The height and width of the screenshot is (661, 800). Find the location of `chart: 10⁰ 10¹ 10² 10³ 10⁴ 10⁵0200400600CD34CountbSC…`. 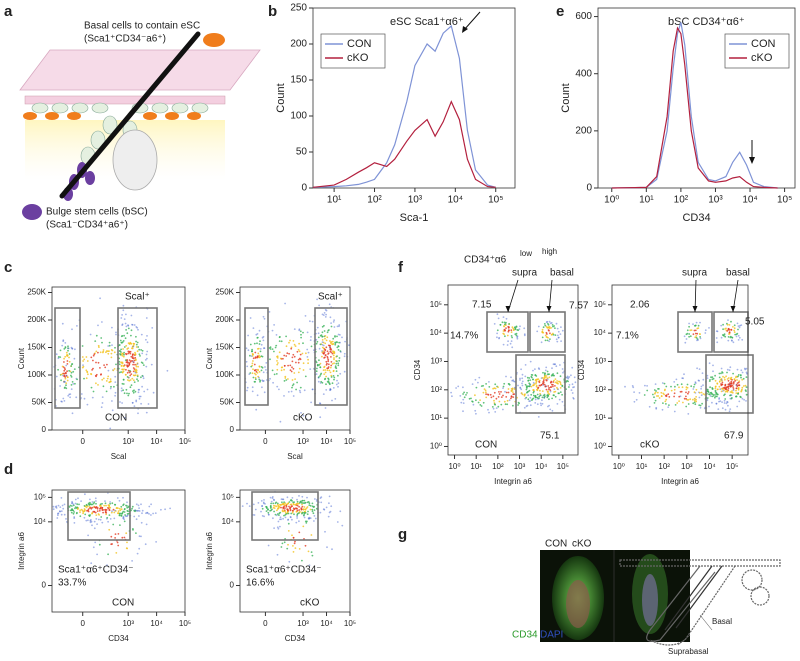

chart: 10⁰ 10¹ 10² 10³ 10⁴ 10⁵0200400600CD34CountbSC… is located at coordinates (678, 115).